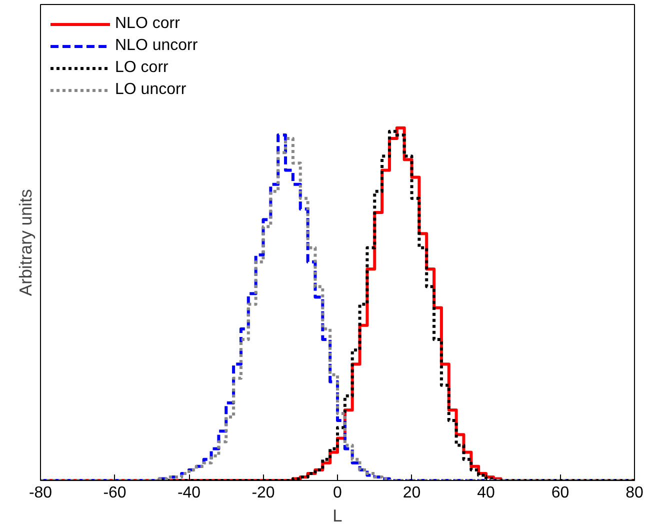  I want to click on legend-label: LO corr, so click(142, 68).